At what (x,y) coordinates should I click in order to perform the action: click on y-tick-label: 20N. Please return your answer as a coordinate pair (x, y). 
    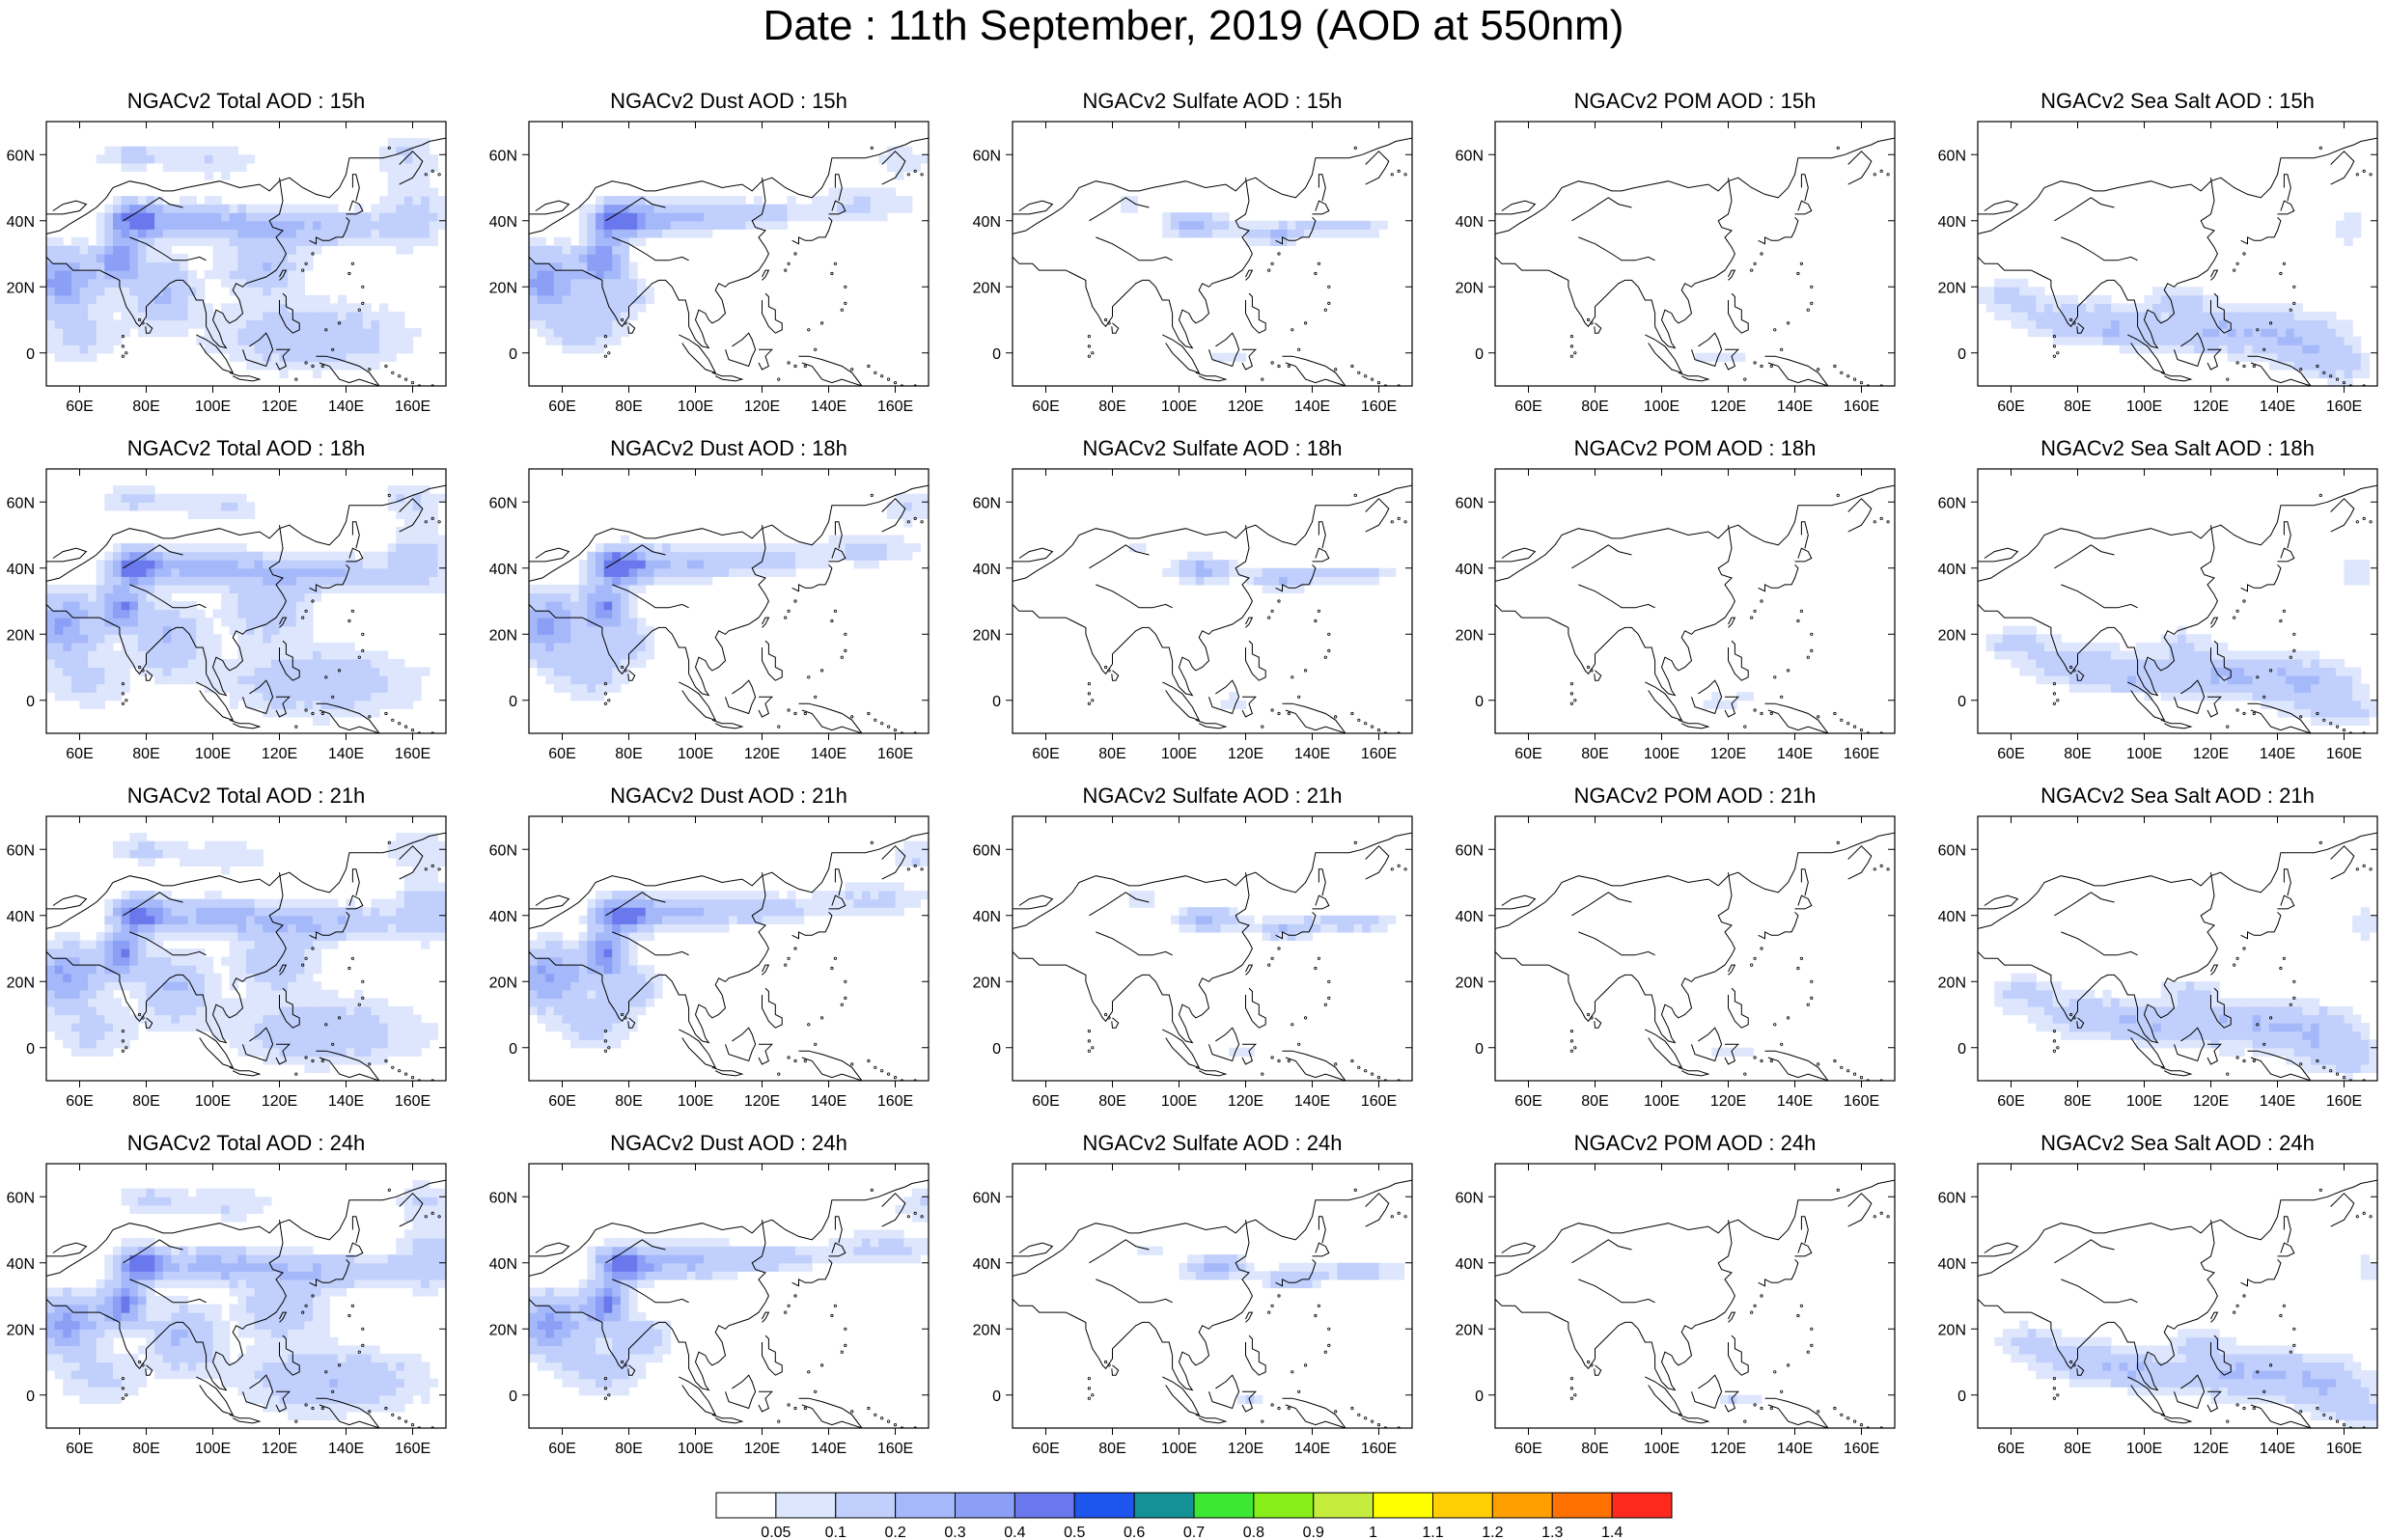
    Looking at the image, I should click on (1470, 288).